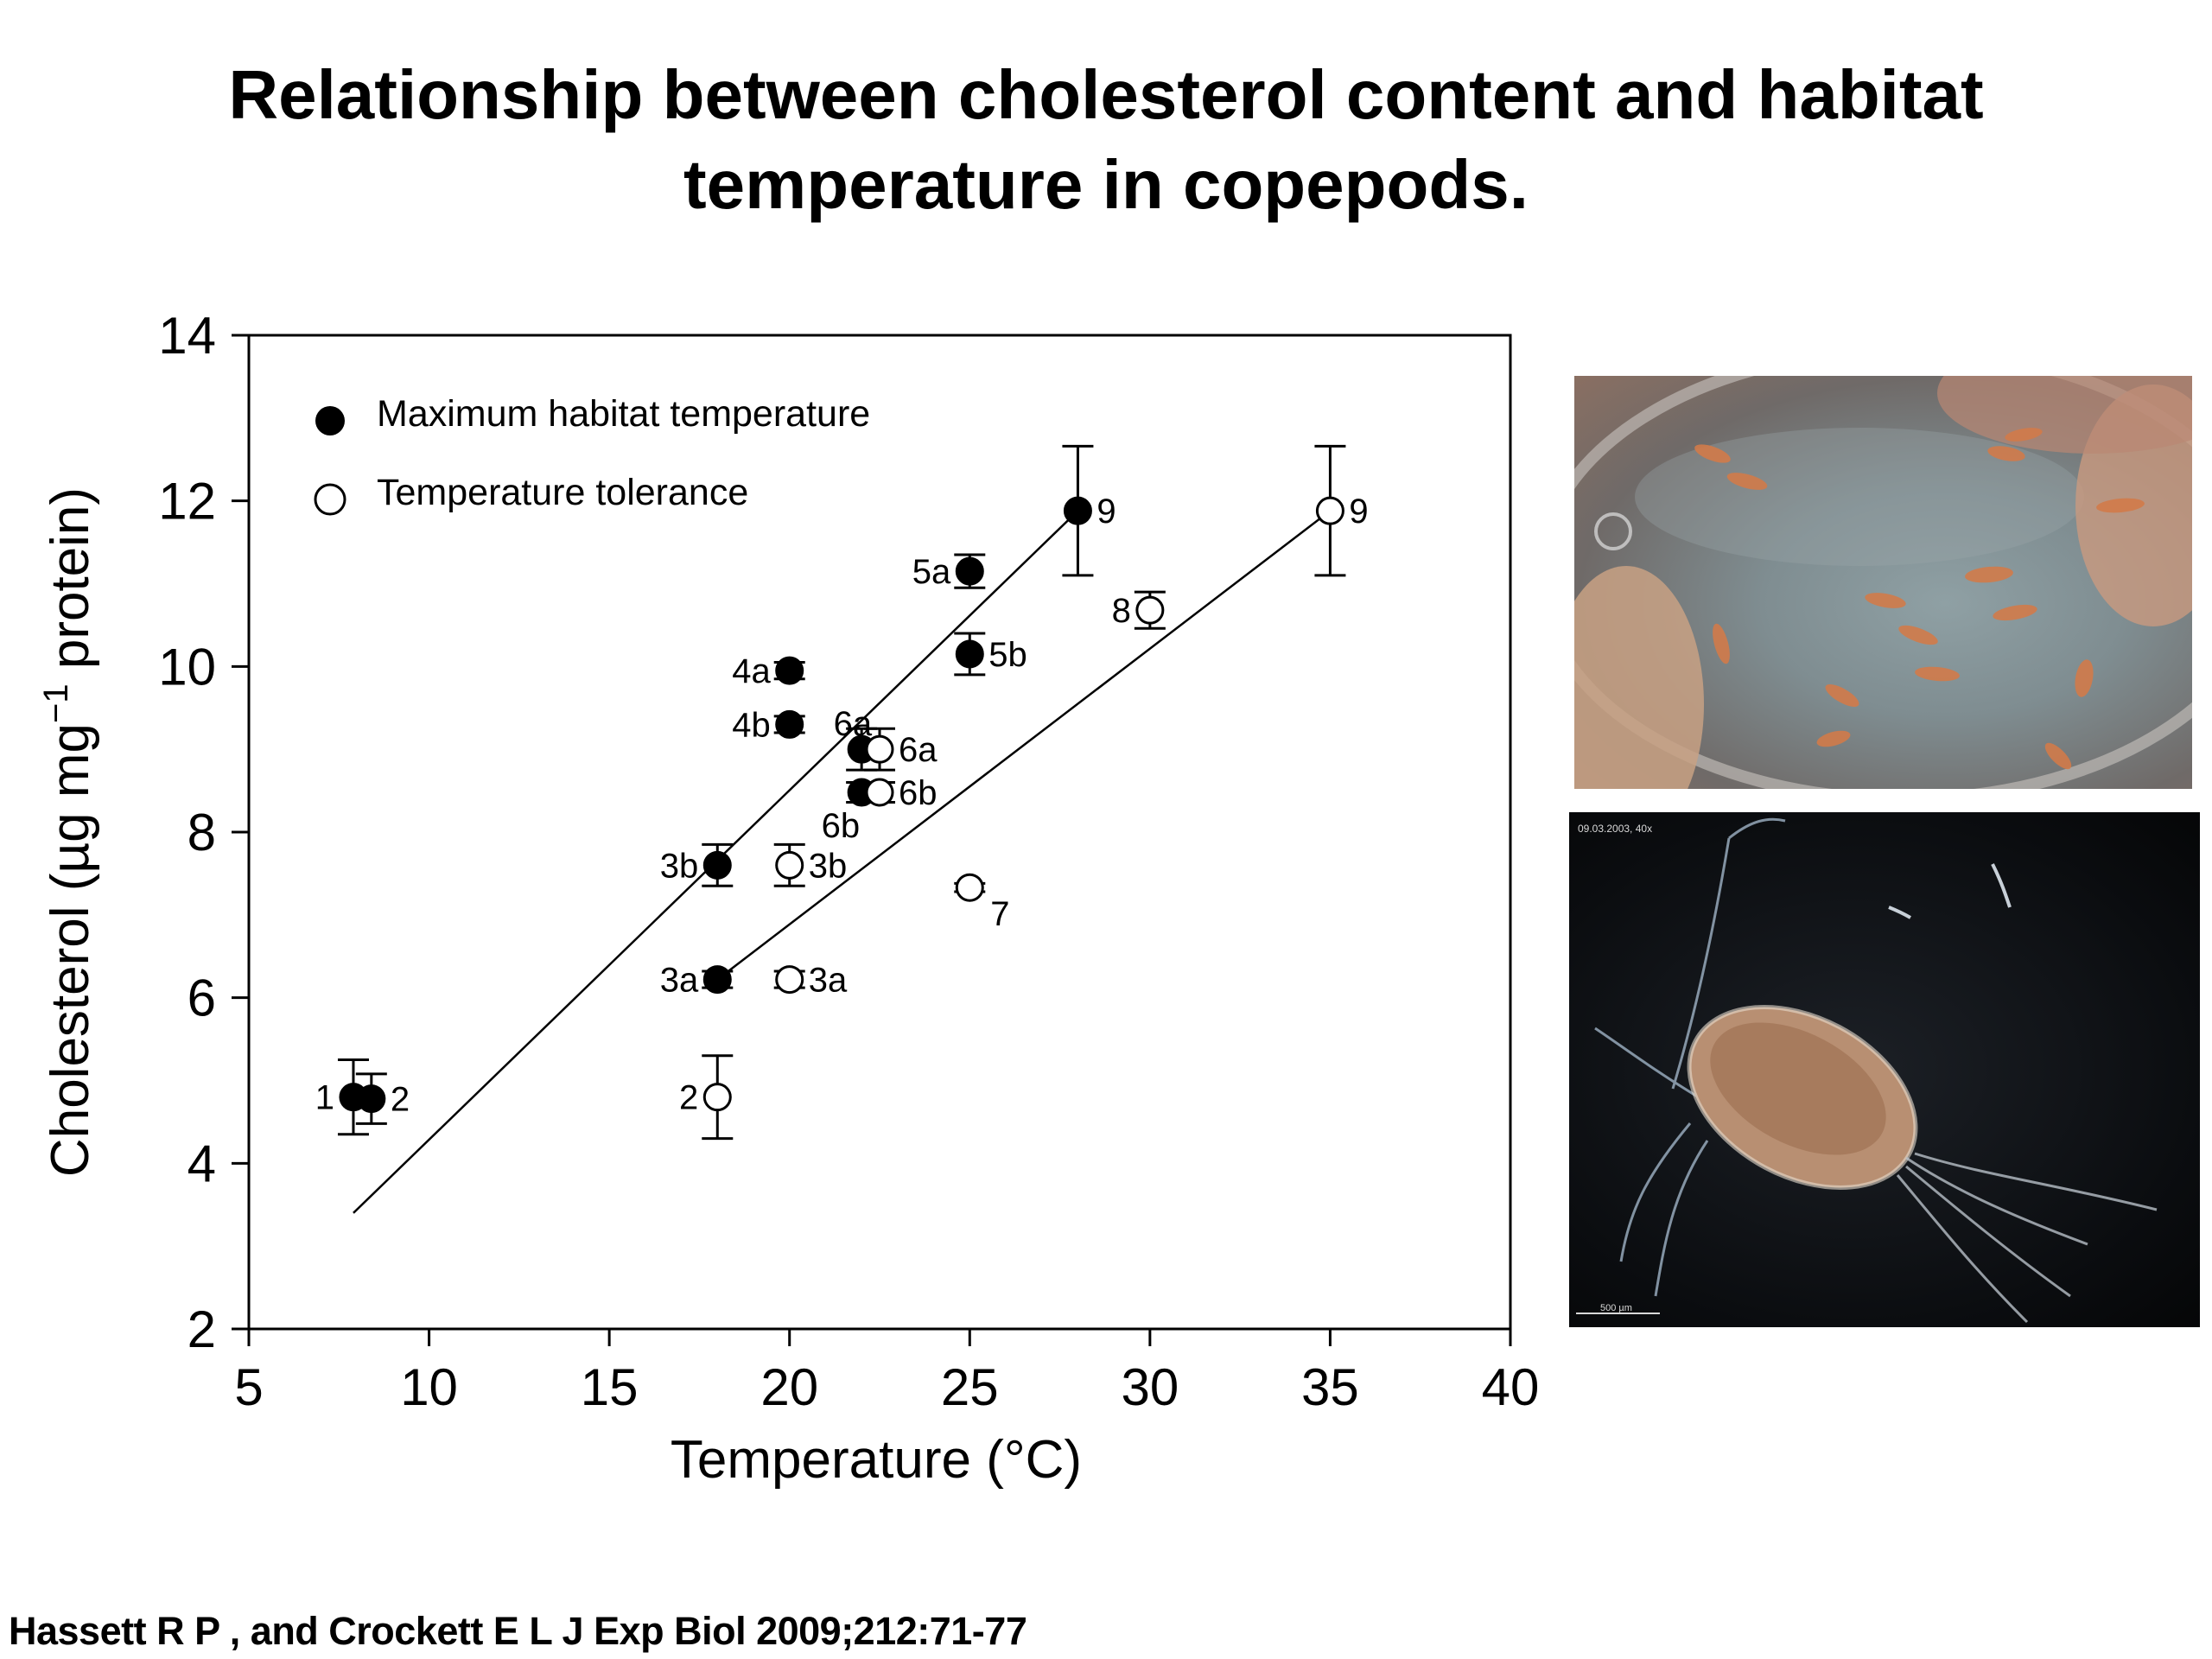 This screenshot has width=2212, height=1659. I want to click on x-tick-label: 40, so click(1511, 1387).